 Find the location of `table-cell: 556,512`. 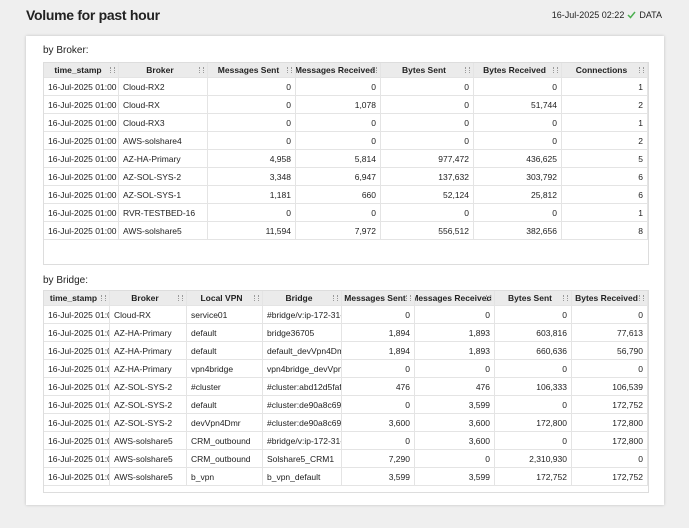

table-cell: 556,512 is located at coordinates (427, 230).